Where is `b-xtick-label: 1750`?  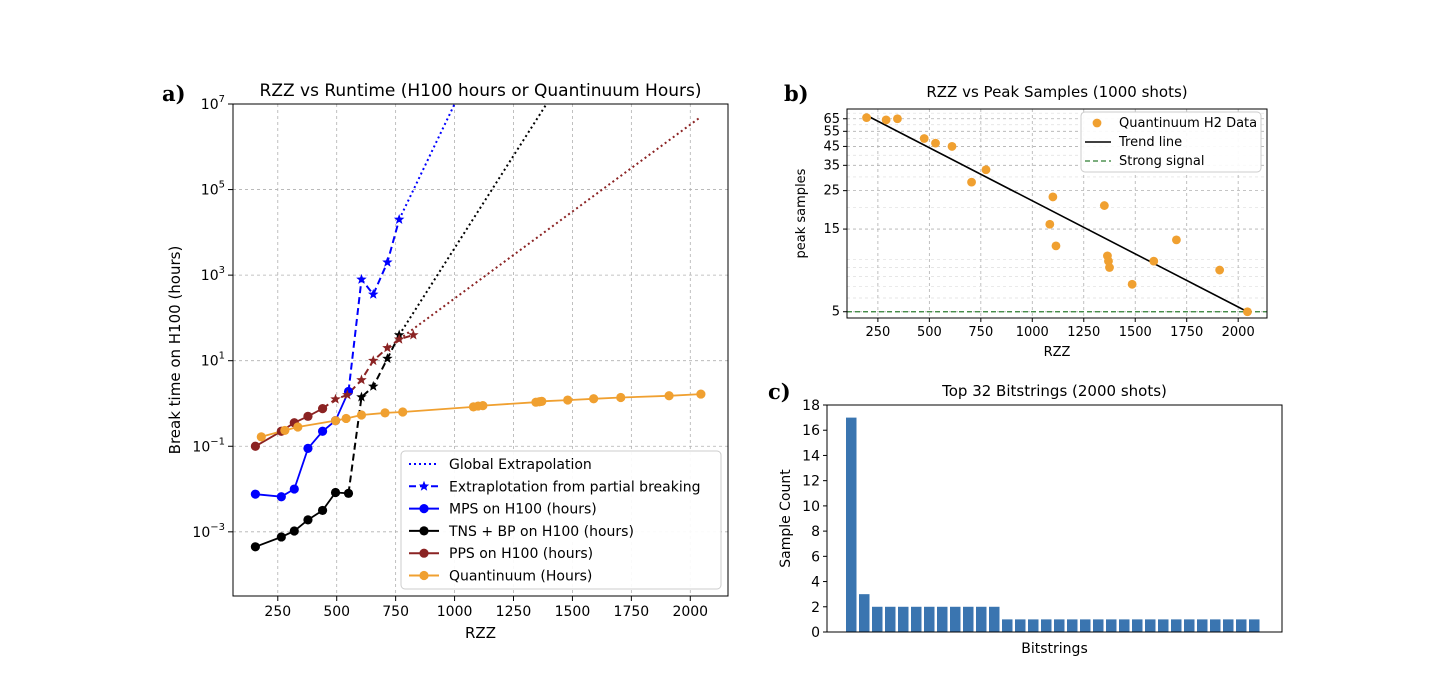 b-xtick-label: 1750 is located at coordinates (1186, 332).